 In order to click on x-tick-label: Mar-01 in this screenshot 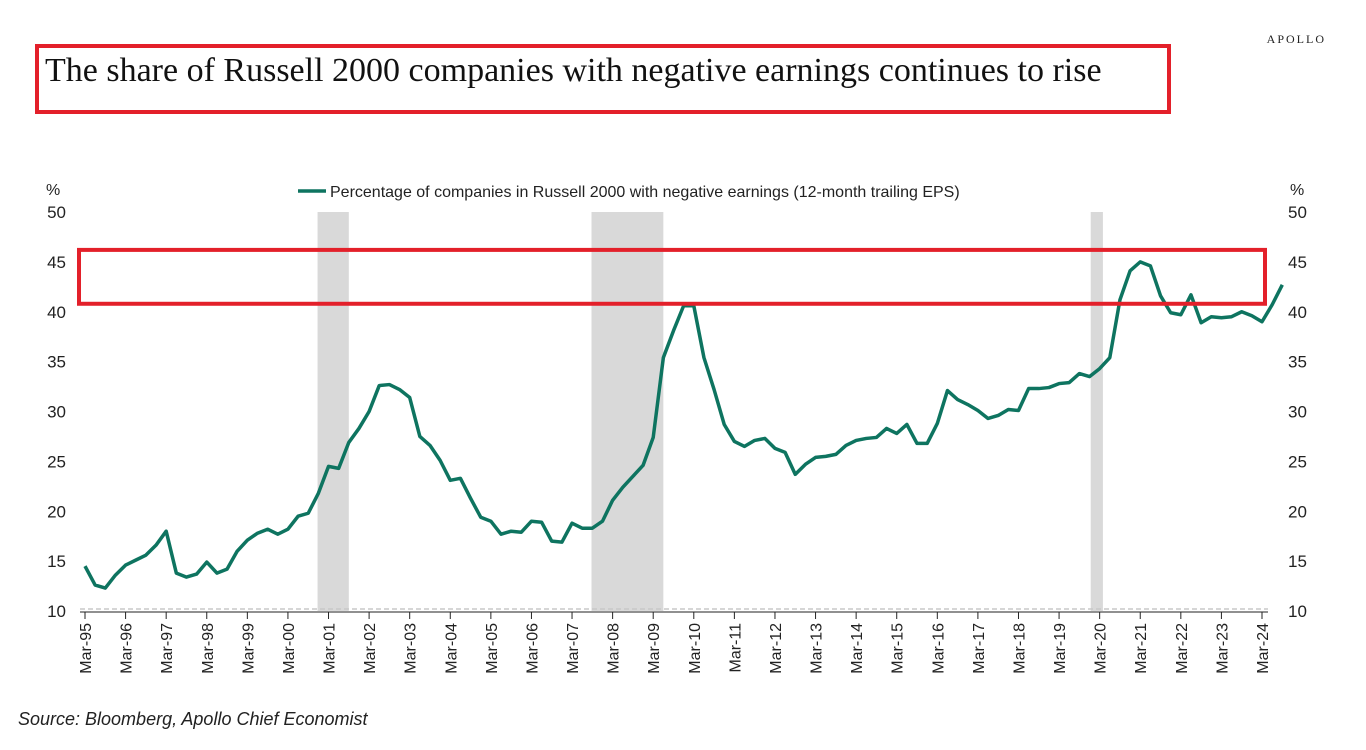, I will do `click(330, 648)`.